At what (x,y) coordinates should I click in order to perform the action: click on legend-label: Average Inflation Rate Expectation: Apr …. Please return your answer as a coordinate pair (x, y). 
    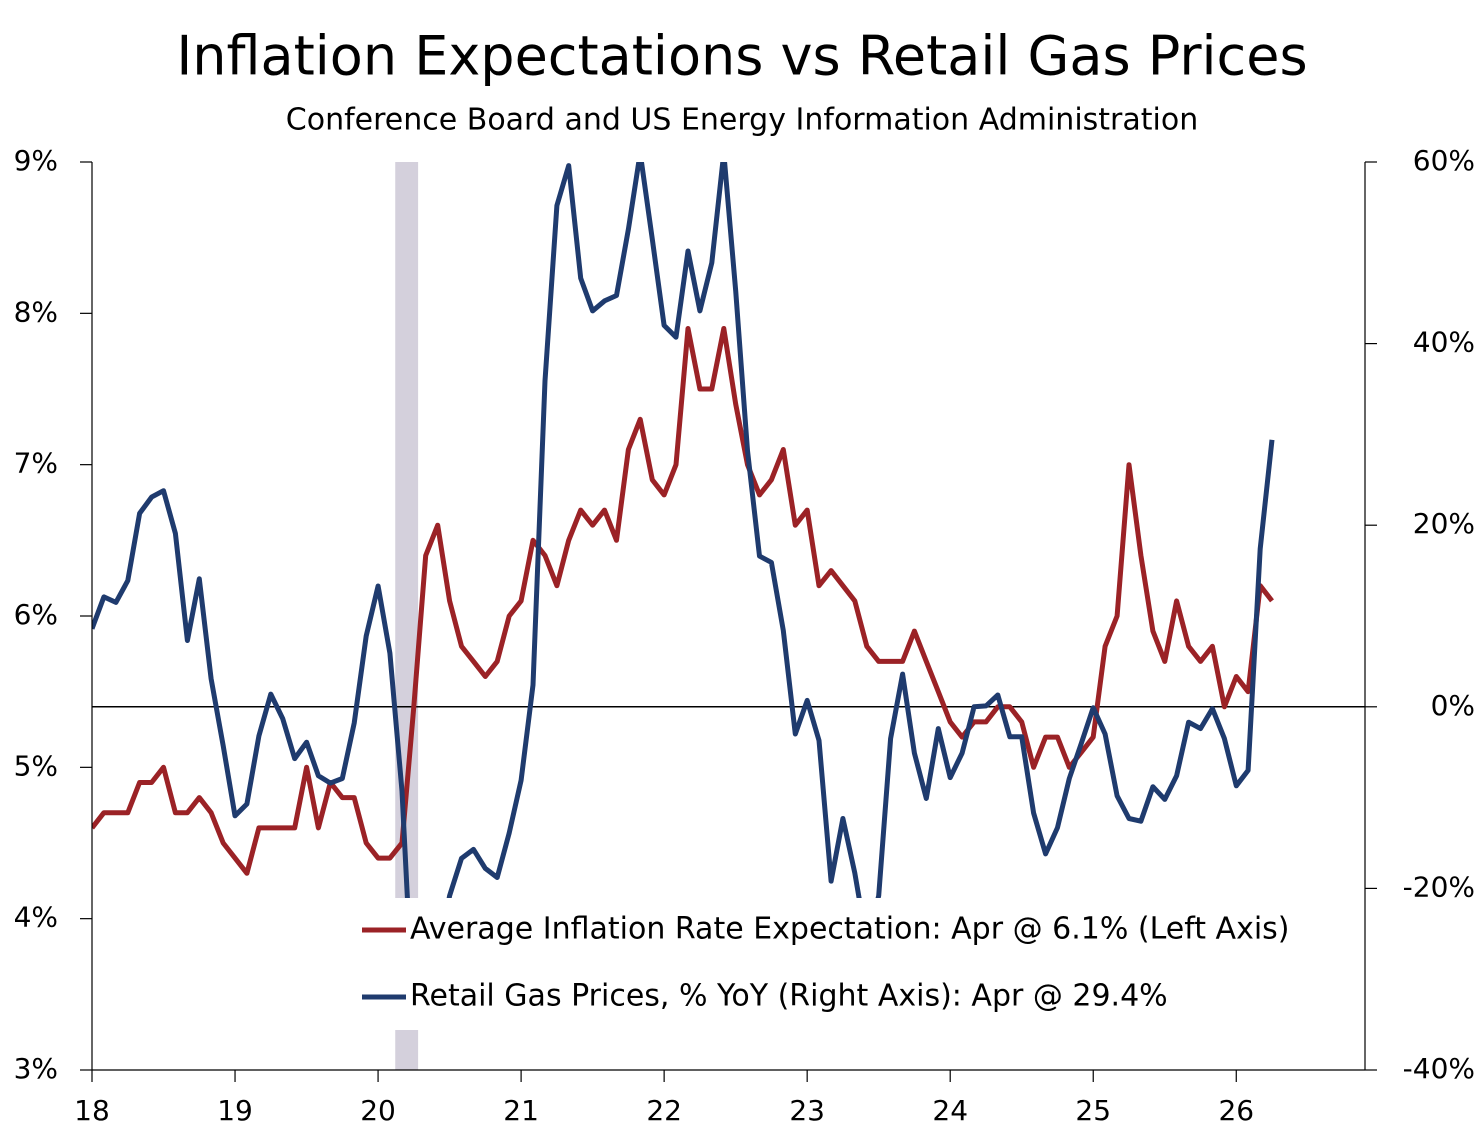
    Looking at the image, I should click on (850, 929).